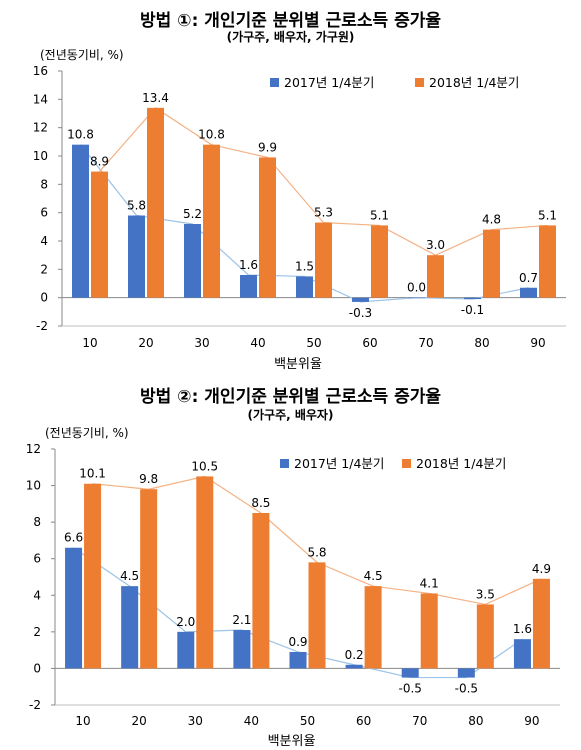  Describe the element at coordinates (136, 206) in the screenshot. I see `series-2017-data-label: 5.8` at that location.